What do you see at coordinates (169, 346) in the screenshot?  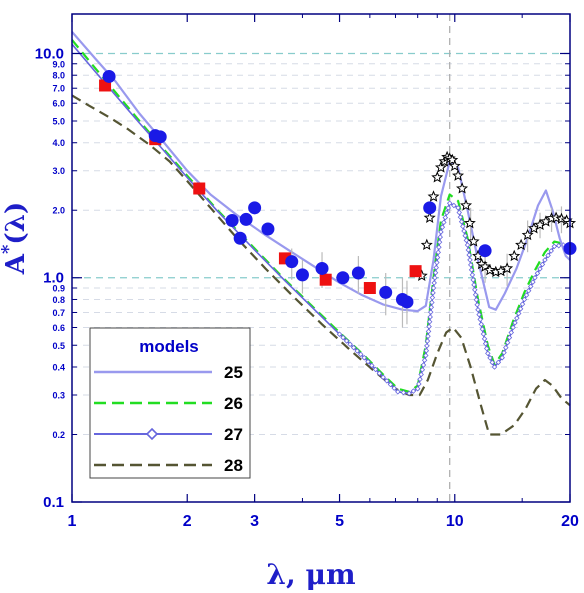 I see `legend-title: models` at bounding box center [169, 346].